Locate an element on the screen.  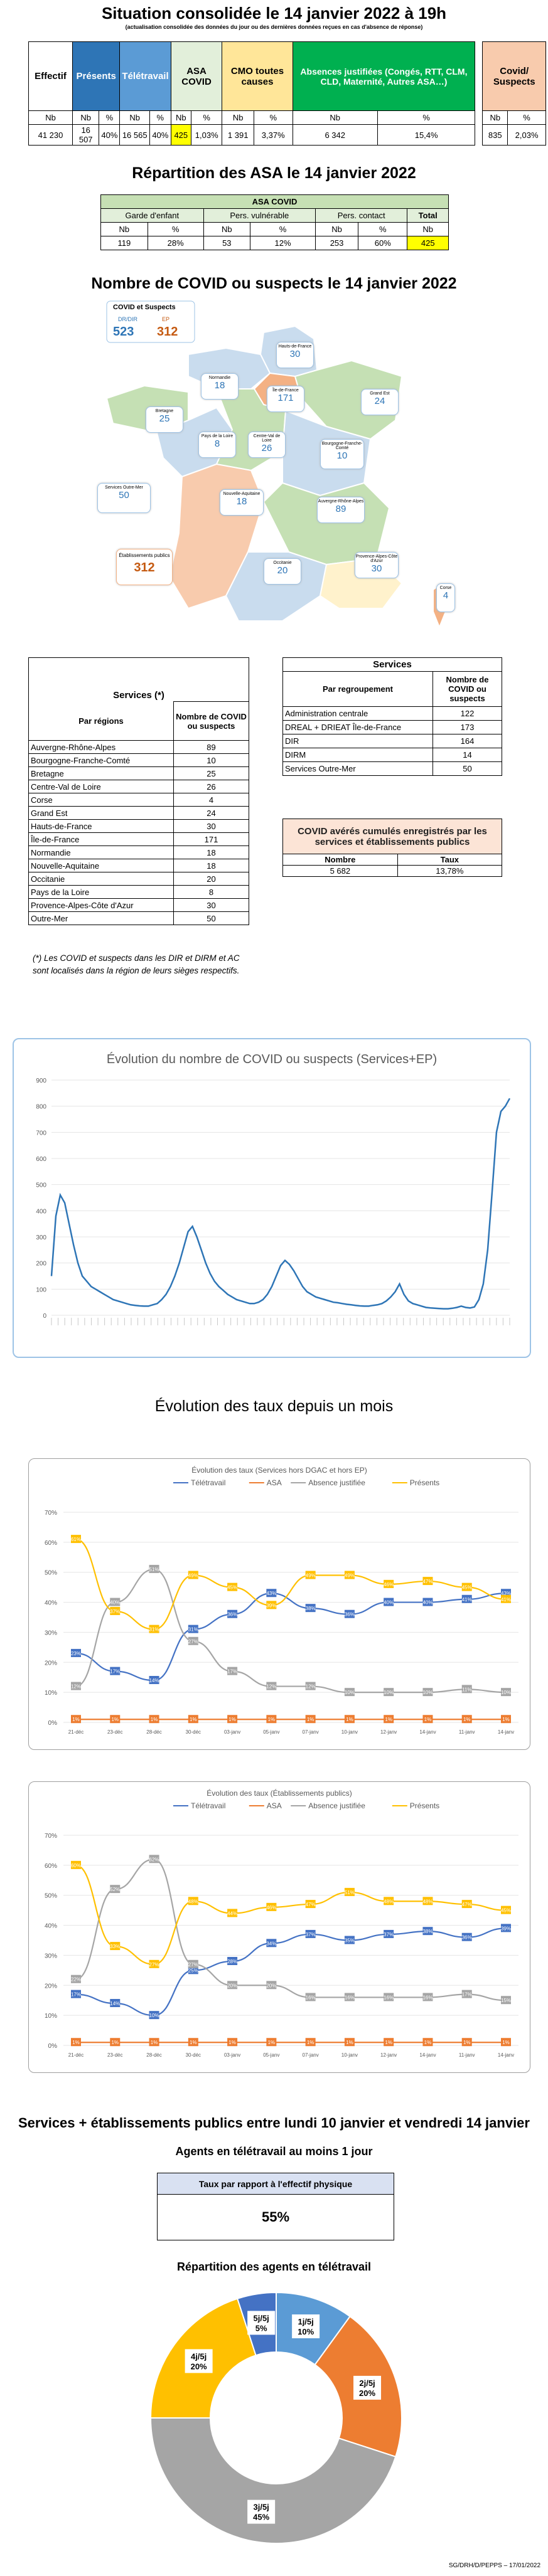
map-card-label: Normandie is located at coordinates (219, 378).